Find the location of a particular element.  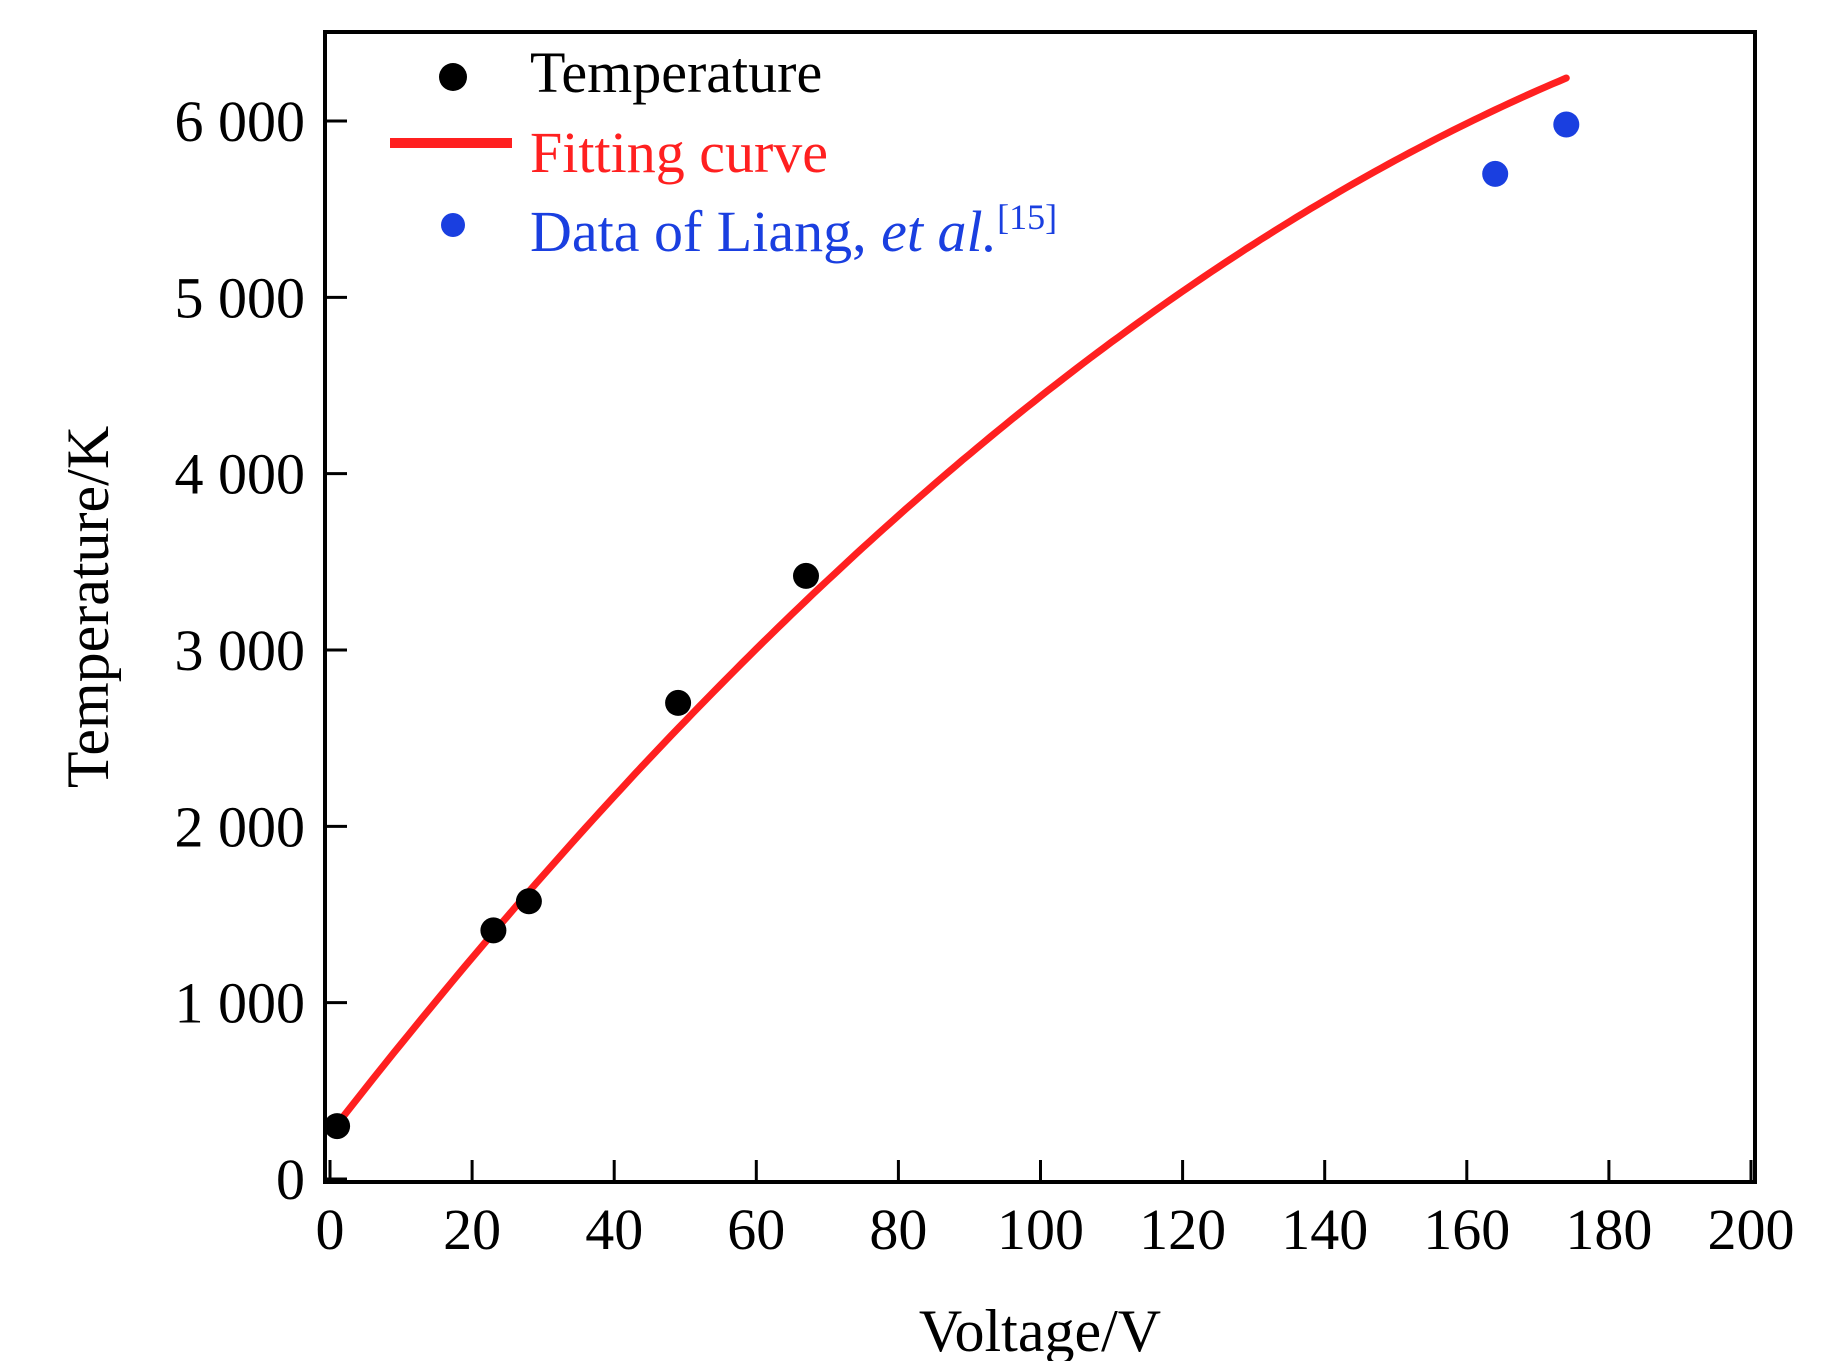

x-tick-label: 100 is located at coordinates (1040, 1229).